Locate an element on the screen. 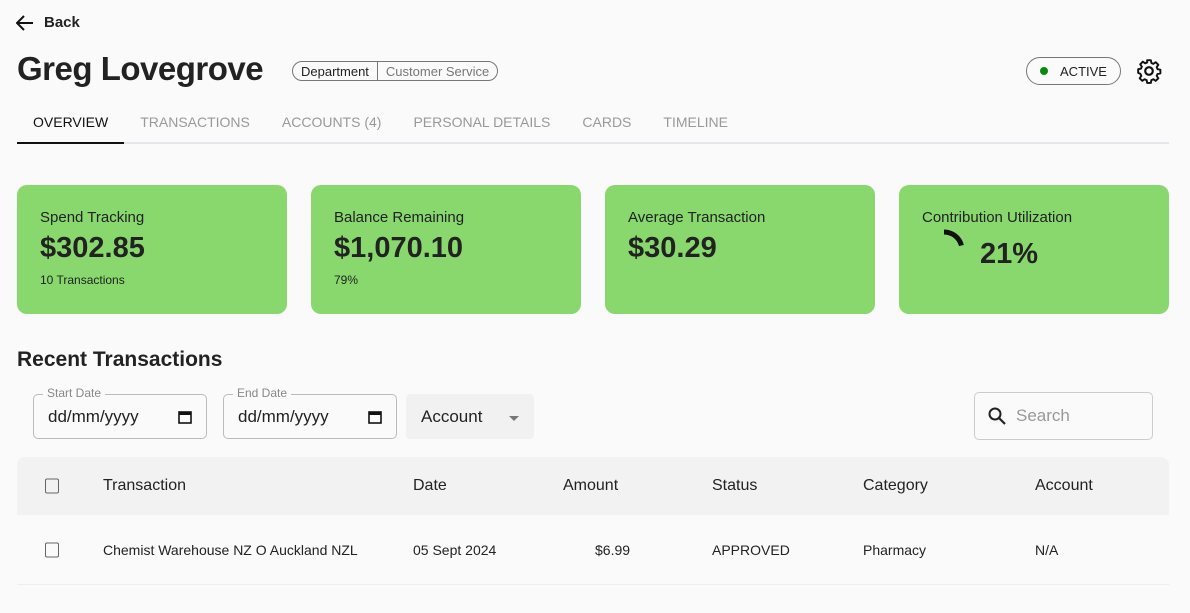  back-button: Back is located at coordinates (48, 22).